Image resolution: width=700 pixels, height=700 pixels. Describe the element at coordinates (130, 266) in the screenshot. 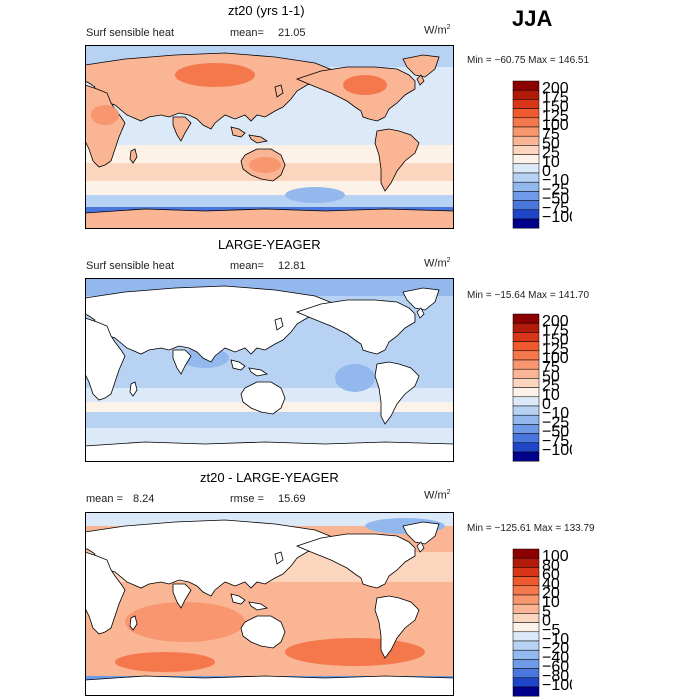

I see `panel2-variable-label: Surf sensible heat` at that location.